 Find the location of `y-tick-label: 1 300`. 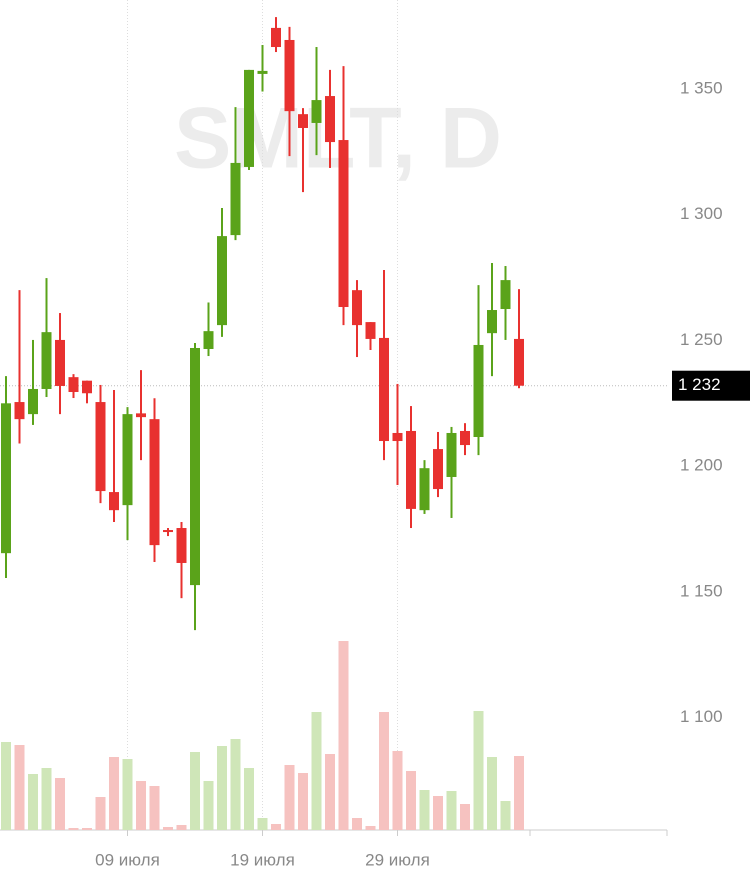

y-tick-label: 1 300 is located at coordinates (701, 213).